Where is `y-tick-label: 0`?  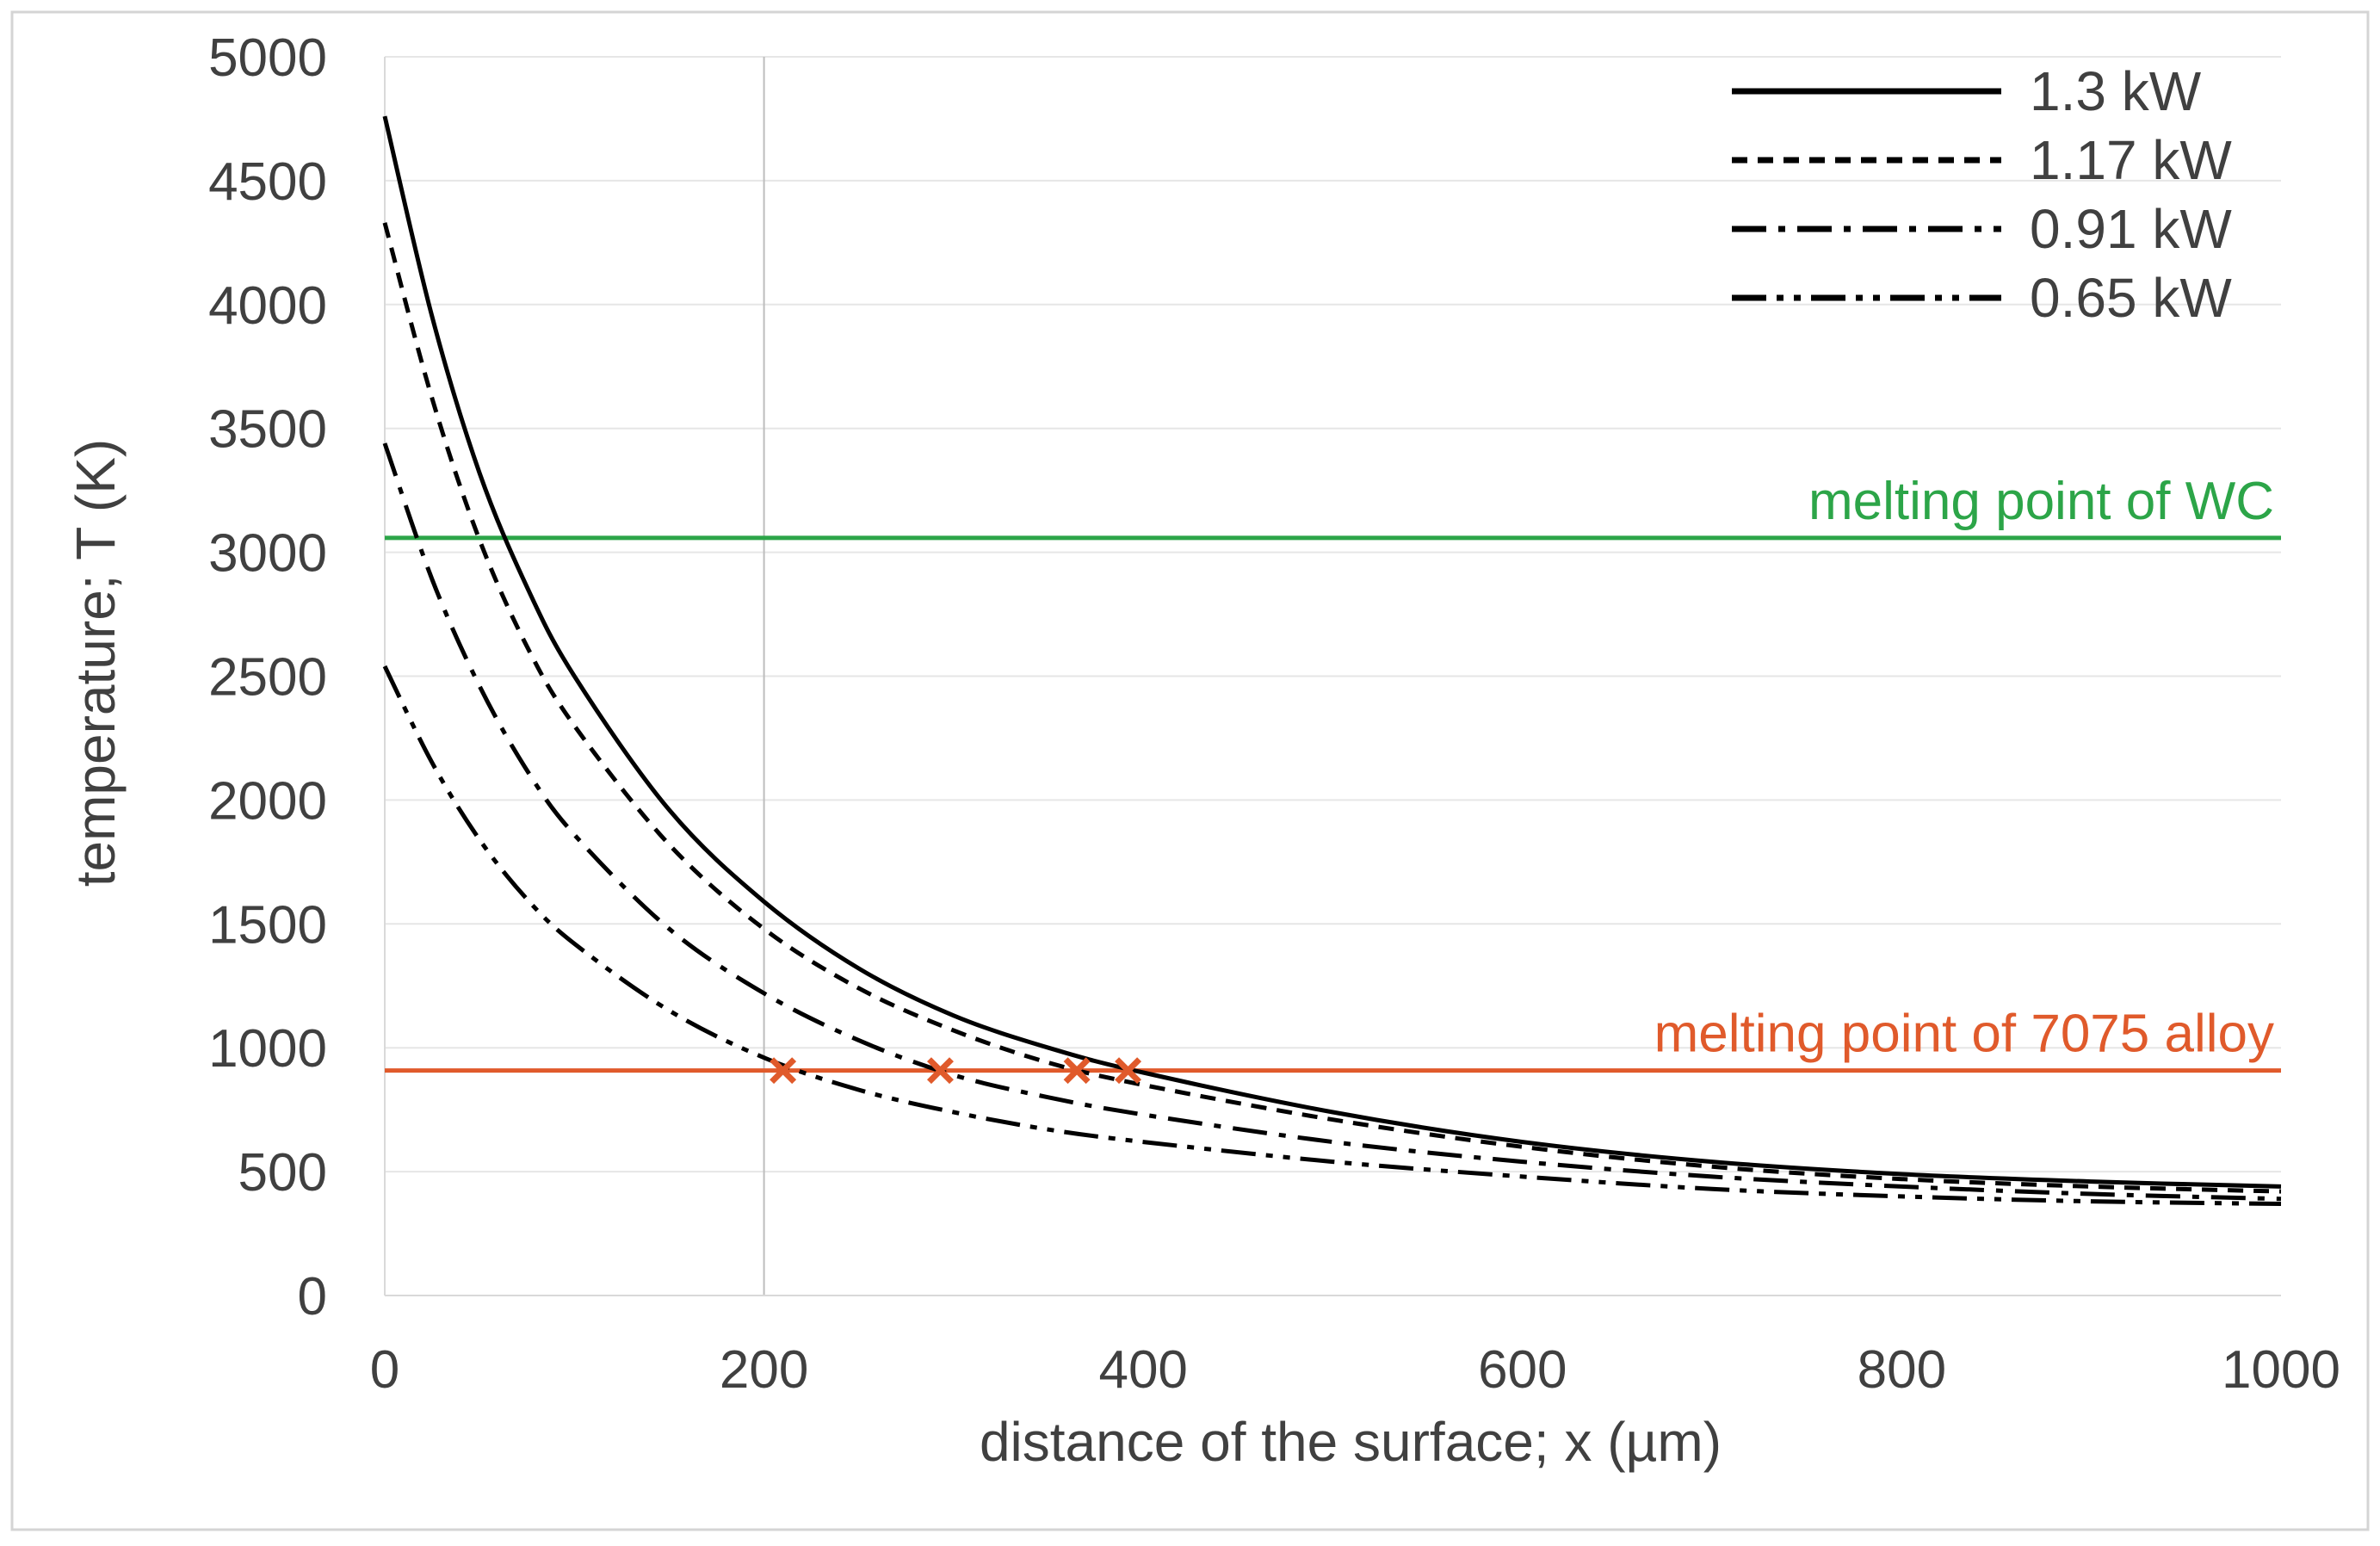 y-tick-label: 0 is located at coordinates (312, 1296).